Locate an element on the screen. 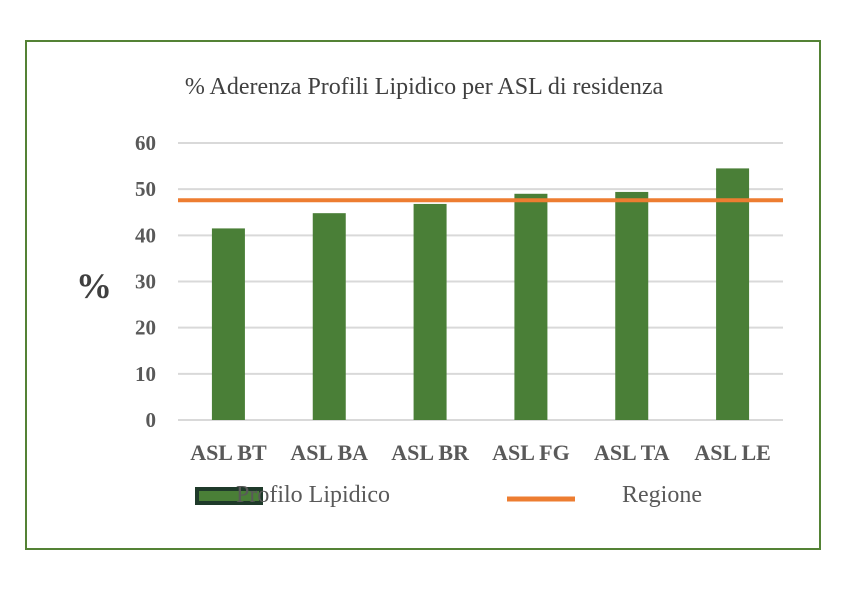 This screenshot has height=601, width=846. legend: Profilo Lipidico Regione is located at coordinates (448, 495).